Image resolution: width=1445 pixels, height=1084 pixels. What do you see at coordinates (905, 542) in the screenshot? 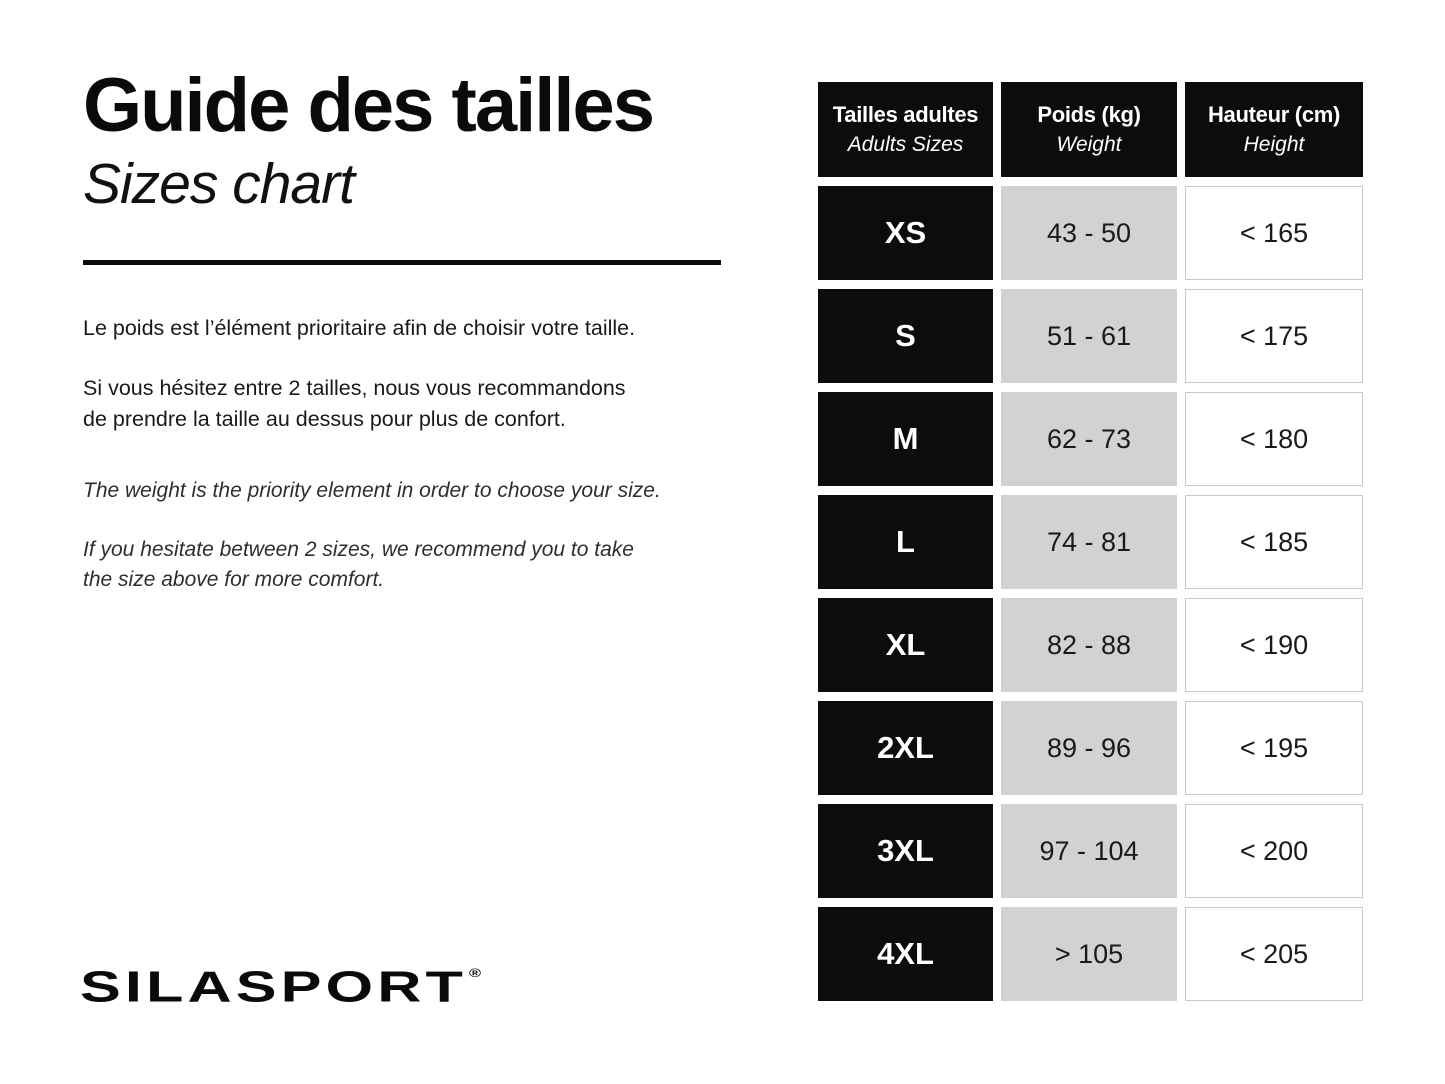
I see `size-cell-l: L` at bounding box center [905, 542].